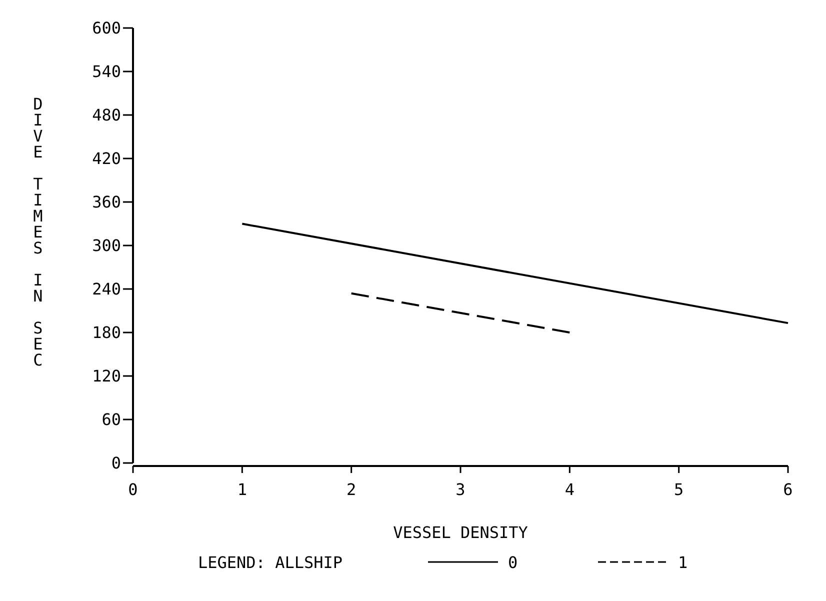 The image size is (826, 601). Describe the element at coordinates (270, 562) in the screenshot. I see `legend-title: LEGEND: ALLSHIP` at that location.